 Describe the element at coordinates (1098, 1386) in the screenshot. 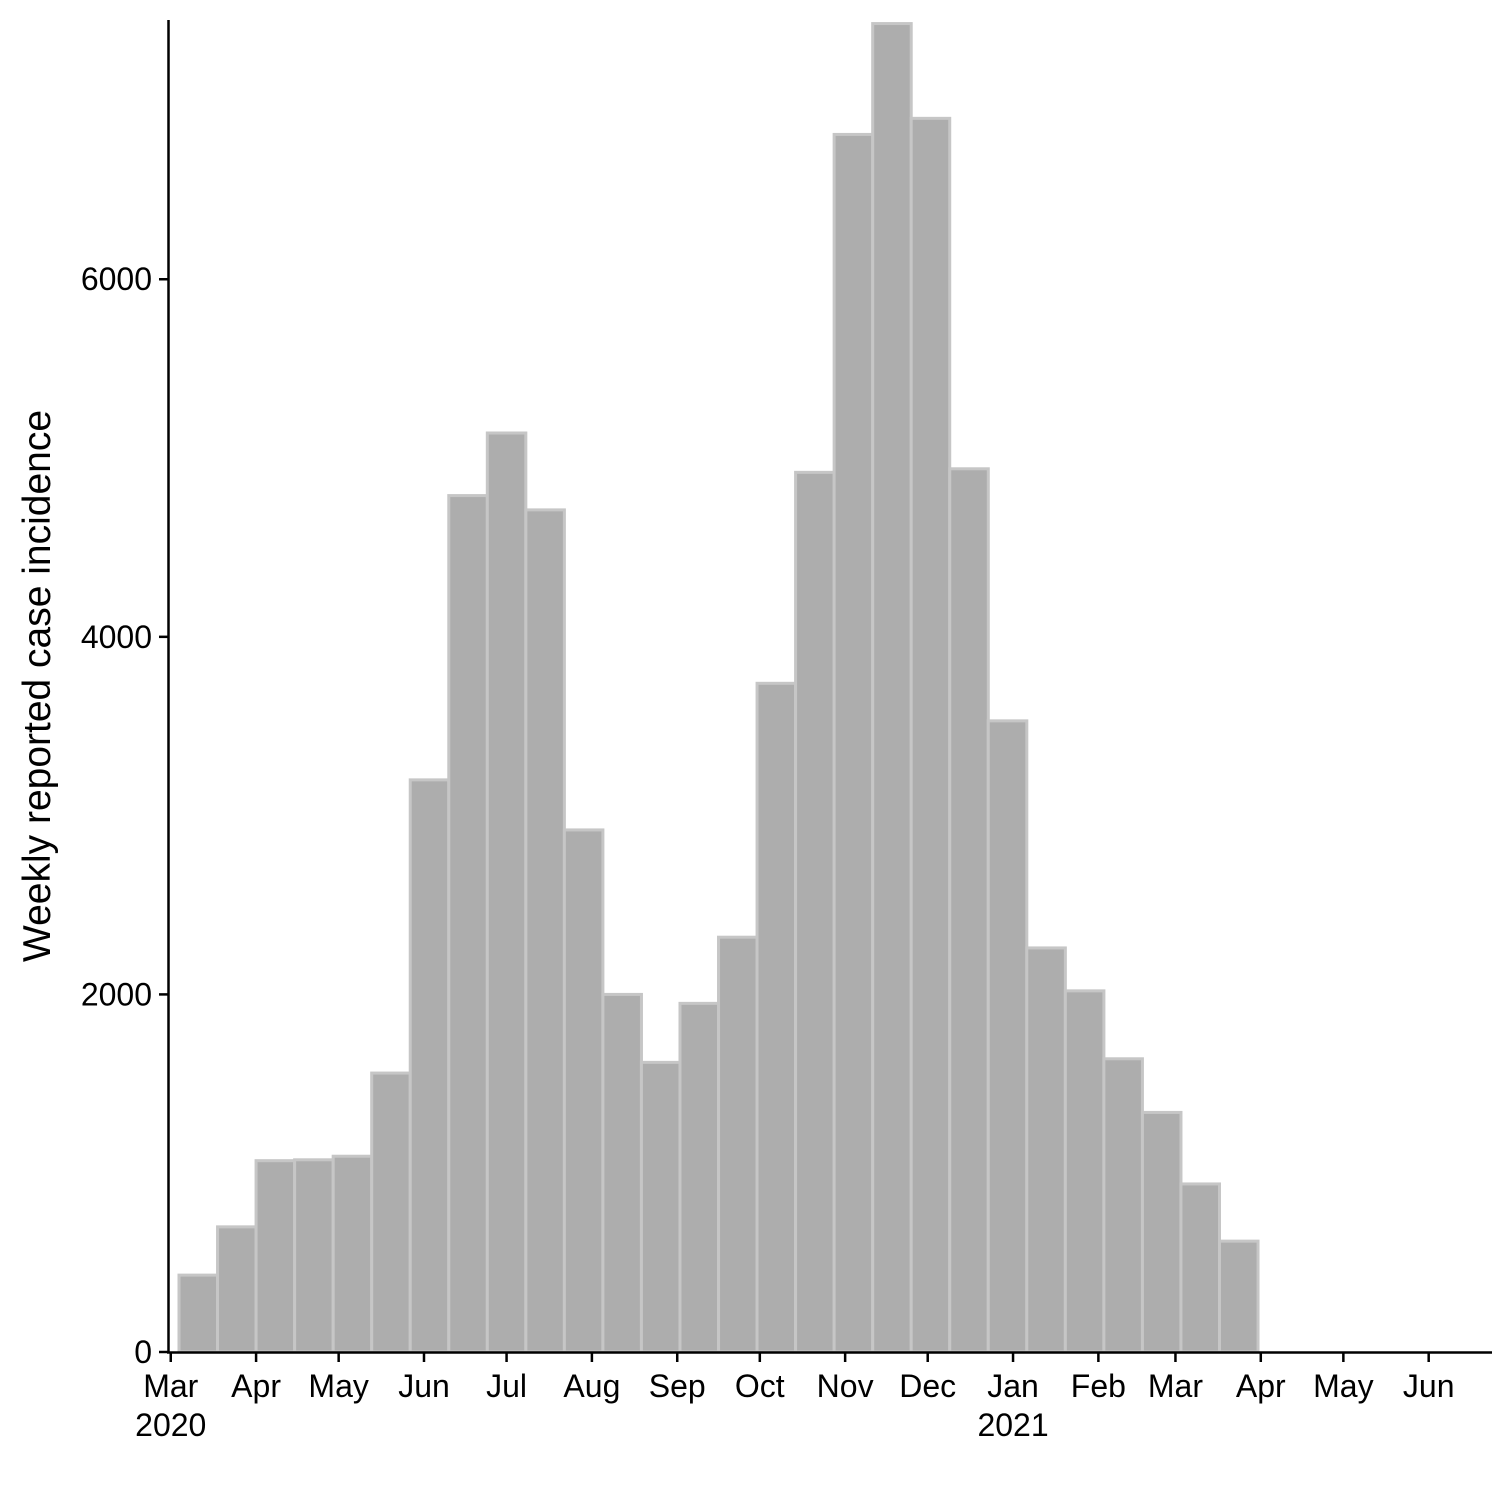

I see `x-tick-label: Feb` at that location.